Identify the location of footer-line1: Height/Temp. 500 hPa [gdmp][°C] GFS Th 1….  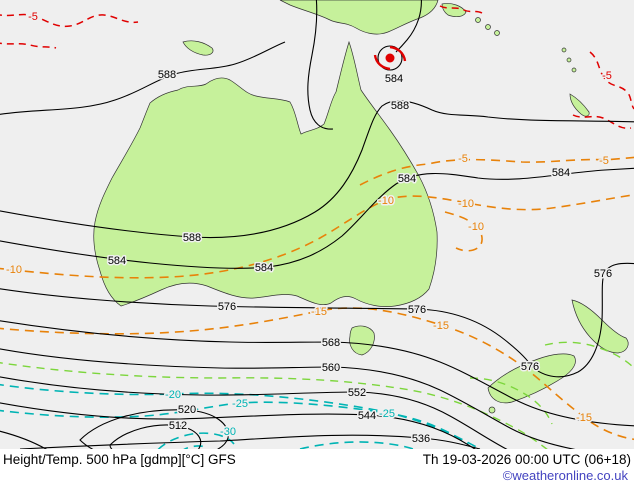
(317, 458).